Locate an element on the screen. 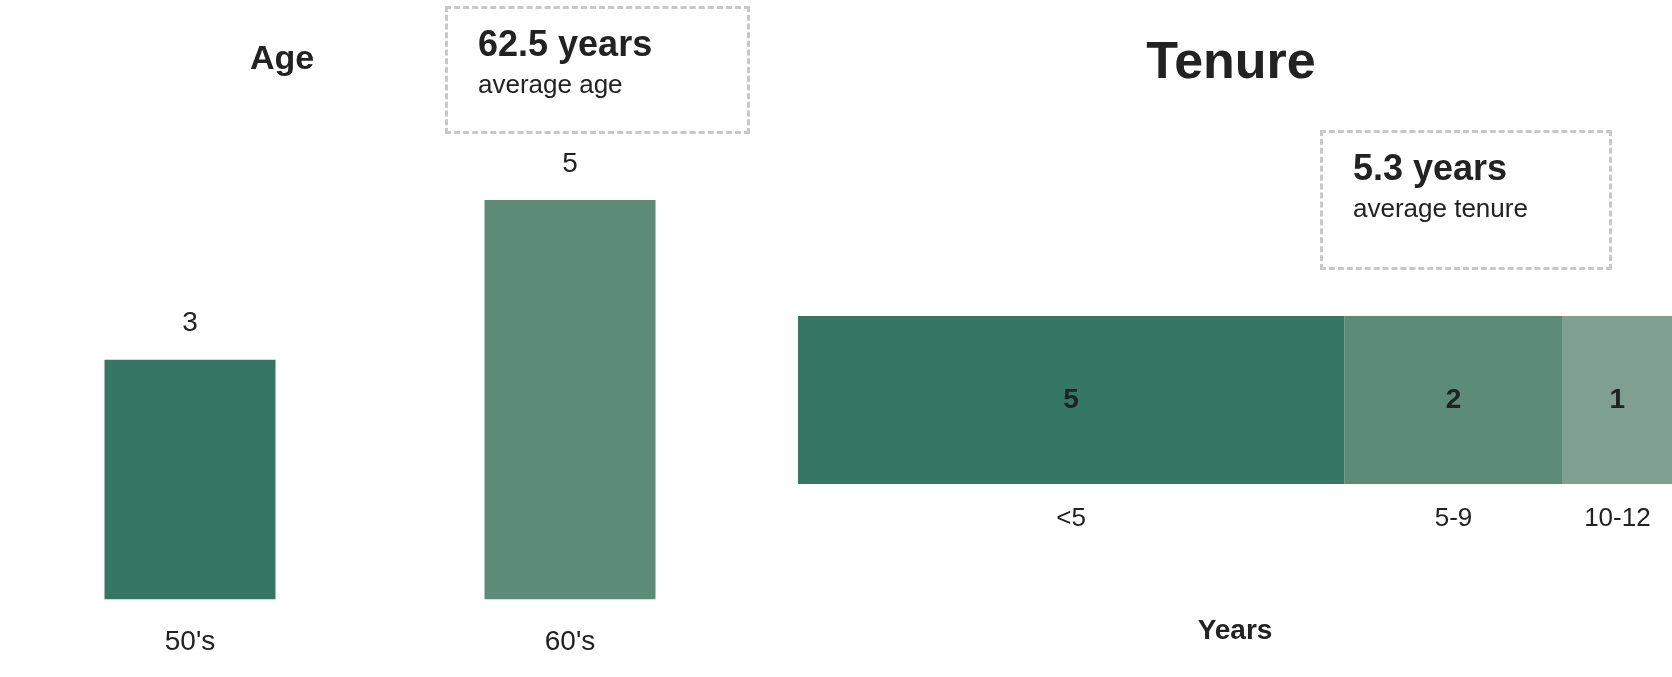 The image size is (1672, 677). series-label: 5-9 is located at coordinates (1453, 517).